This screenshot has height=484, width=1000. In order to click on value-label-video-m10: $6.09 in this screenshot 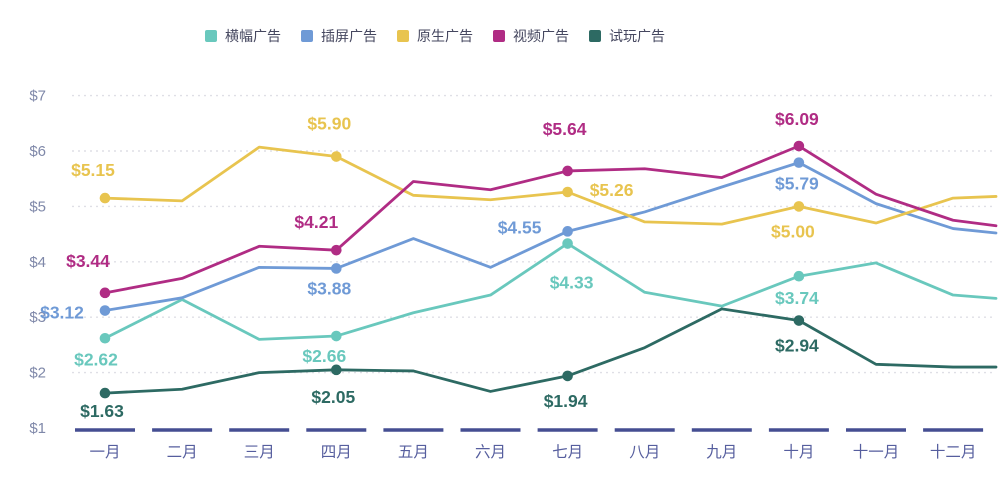, I will do `click(797, 119)`.